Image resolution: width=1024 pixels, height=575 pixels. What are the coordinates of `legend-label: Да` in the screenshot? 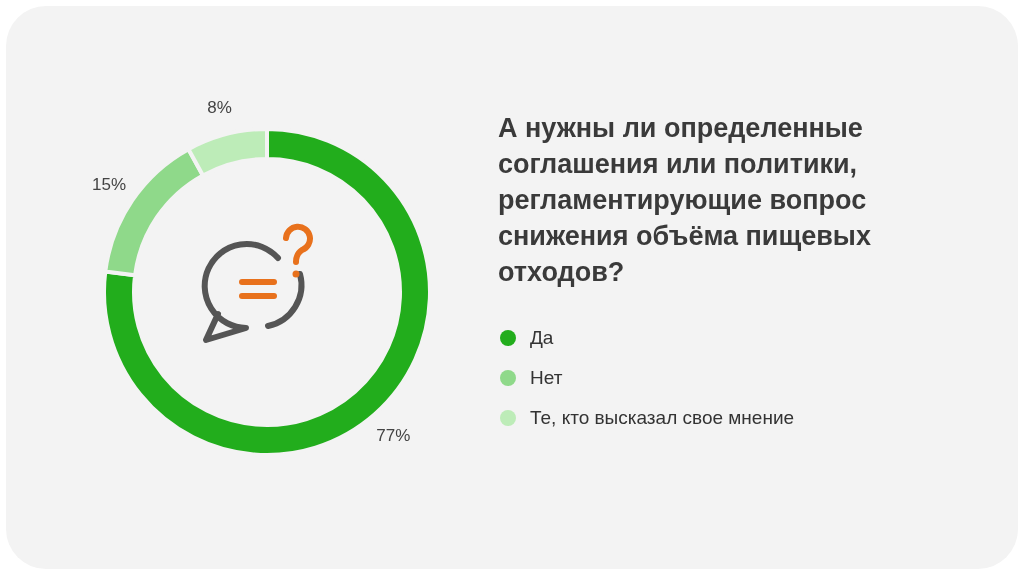 It's located at (542, 338).